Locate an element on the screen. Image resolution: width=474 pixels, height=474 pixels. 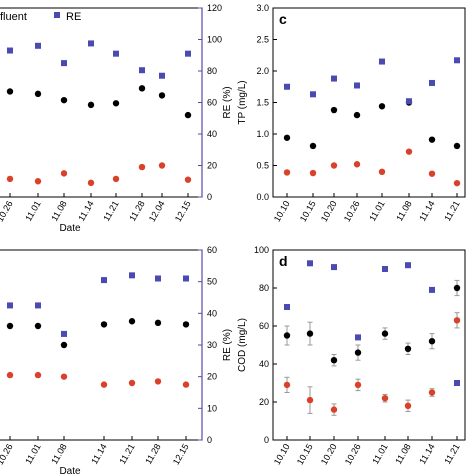
panel-label: c is located at coordinates (283, 19).